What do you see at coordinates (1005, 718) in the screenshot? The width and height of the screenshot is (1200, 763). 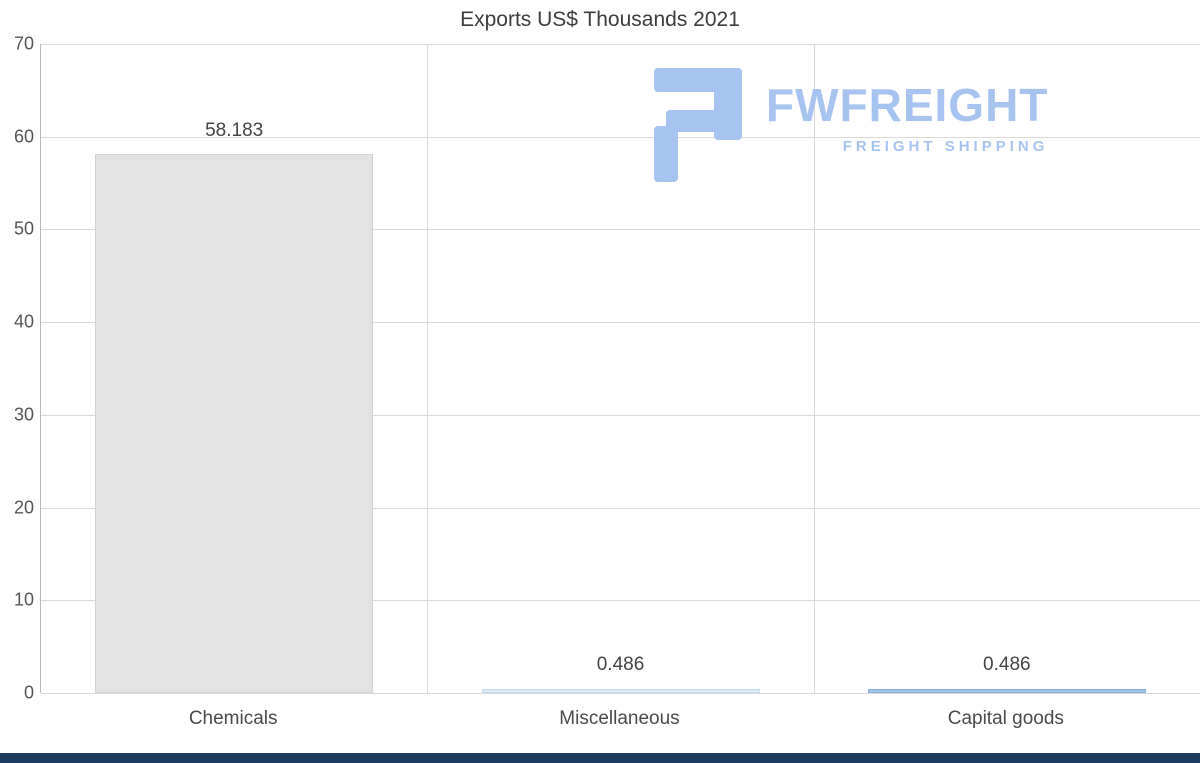 I see `x-category-label: Capital goods` at bounding box center [1005, 718].